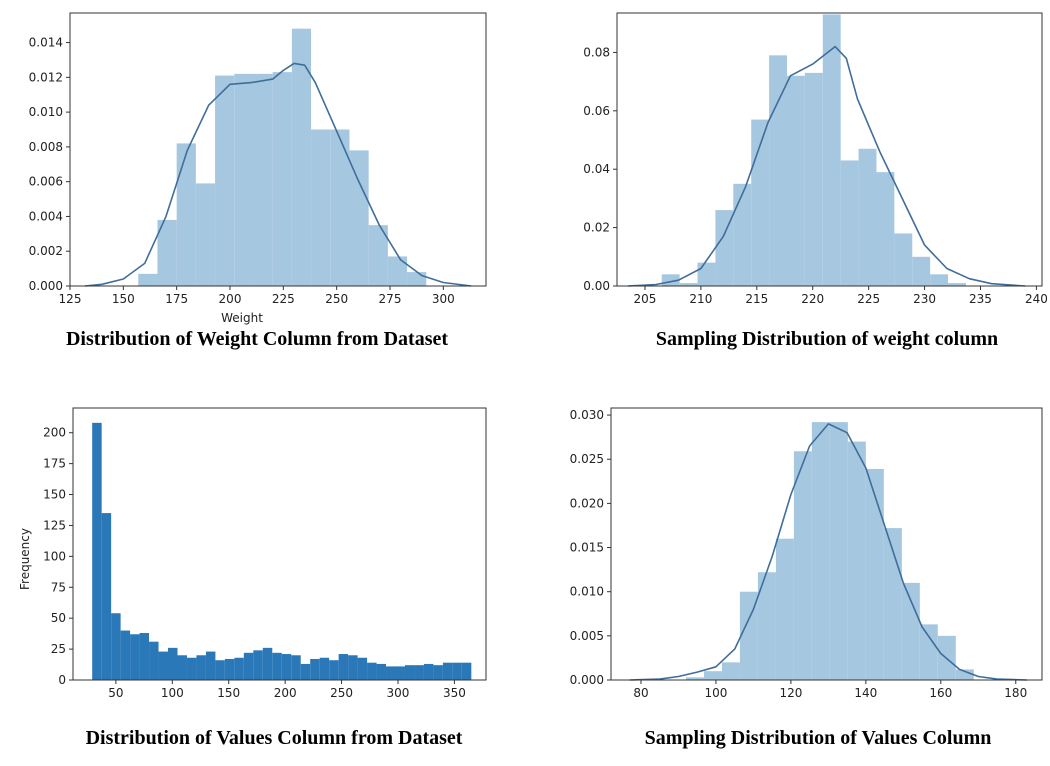 This screenshot has width=1050, height=766. Describe the element at coordinates (596, 52) in the screenshot. I see `y-tick-label: 0.08` at that location.